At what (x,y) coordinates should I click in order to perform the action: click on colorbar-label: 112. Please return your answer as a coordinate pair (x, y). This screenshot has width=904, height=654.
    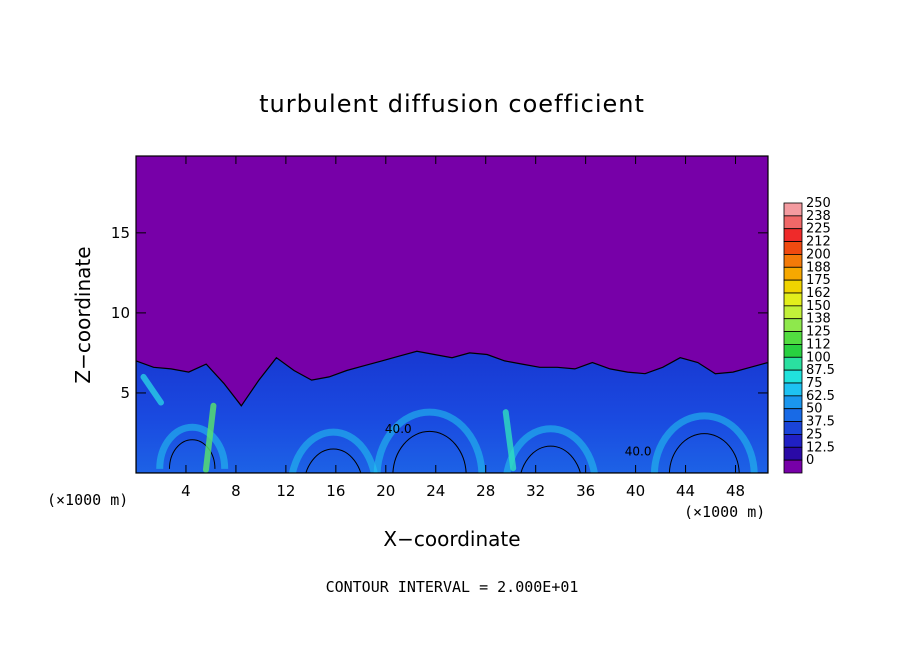
    Looking at the image, I should click on (818, 344).